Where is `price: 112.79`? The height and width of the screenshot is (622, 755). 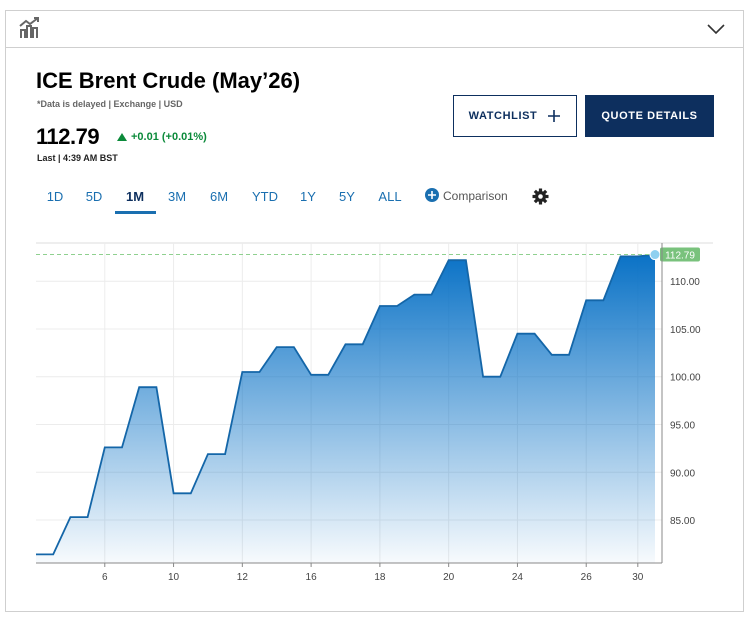 price: 112.79 is located at coordinates (68, 136).